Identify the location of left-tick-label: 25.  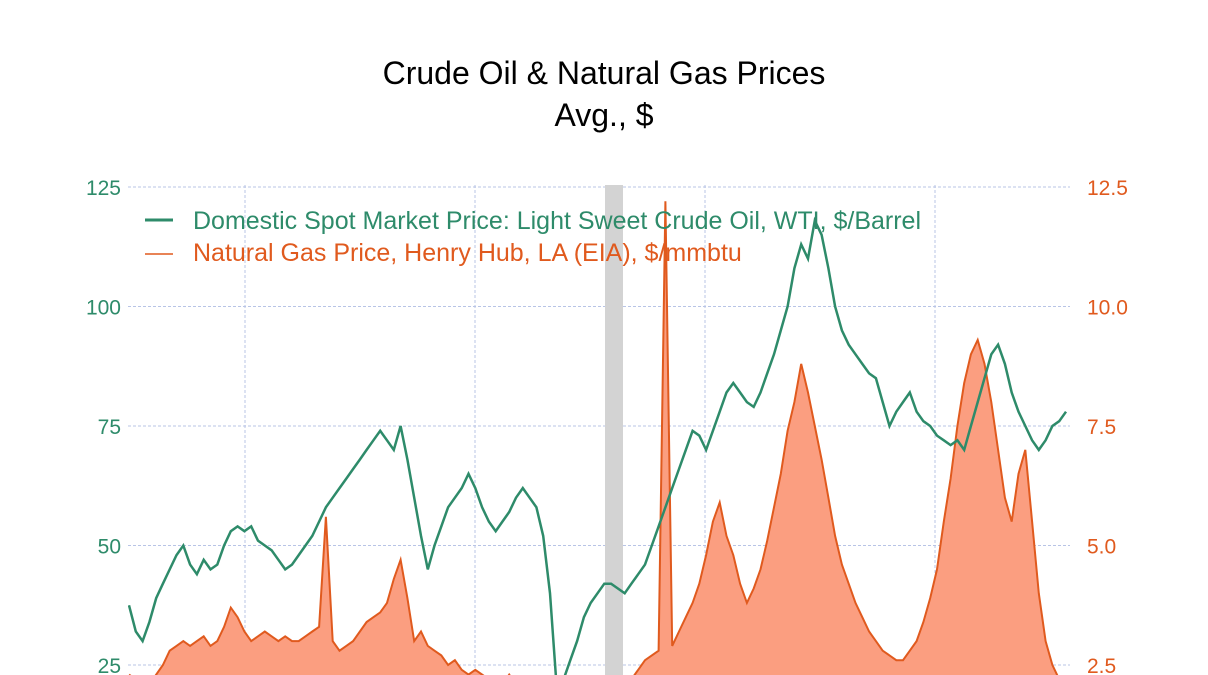
(109, 665).